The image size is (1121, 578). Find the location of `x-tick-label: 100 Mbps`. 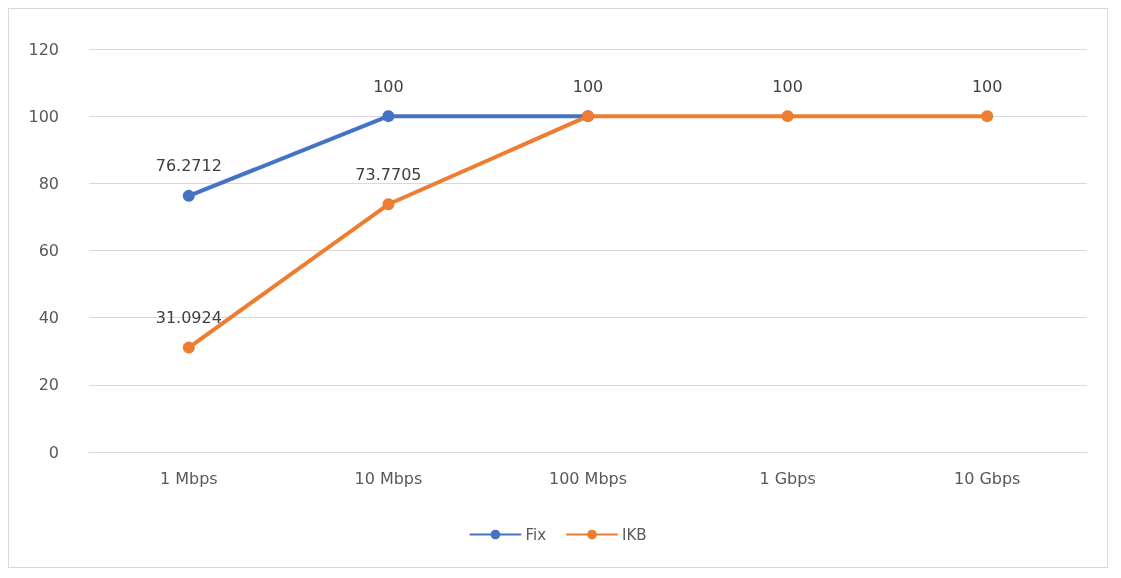

x-tick-label: 100 Mbps is located at coordinates (588, 478).